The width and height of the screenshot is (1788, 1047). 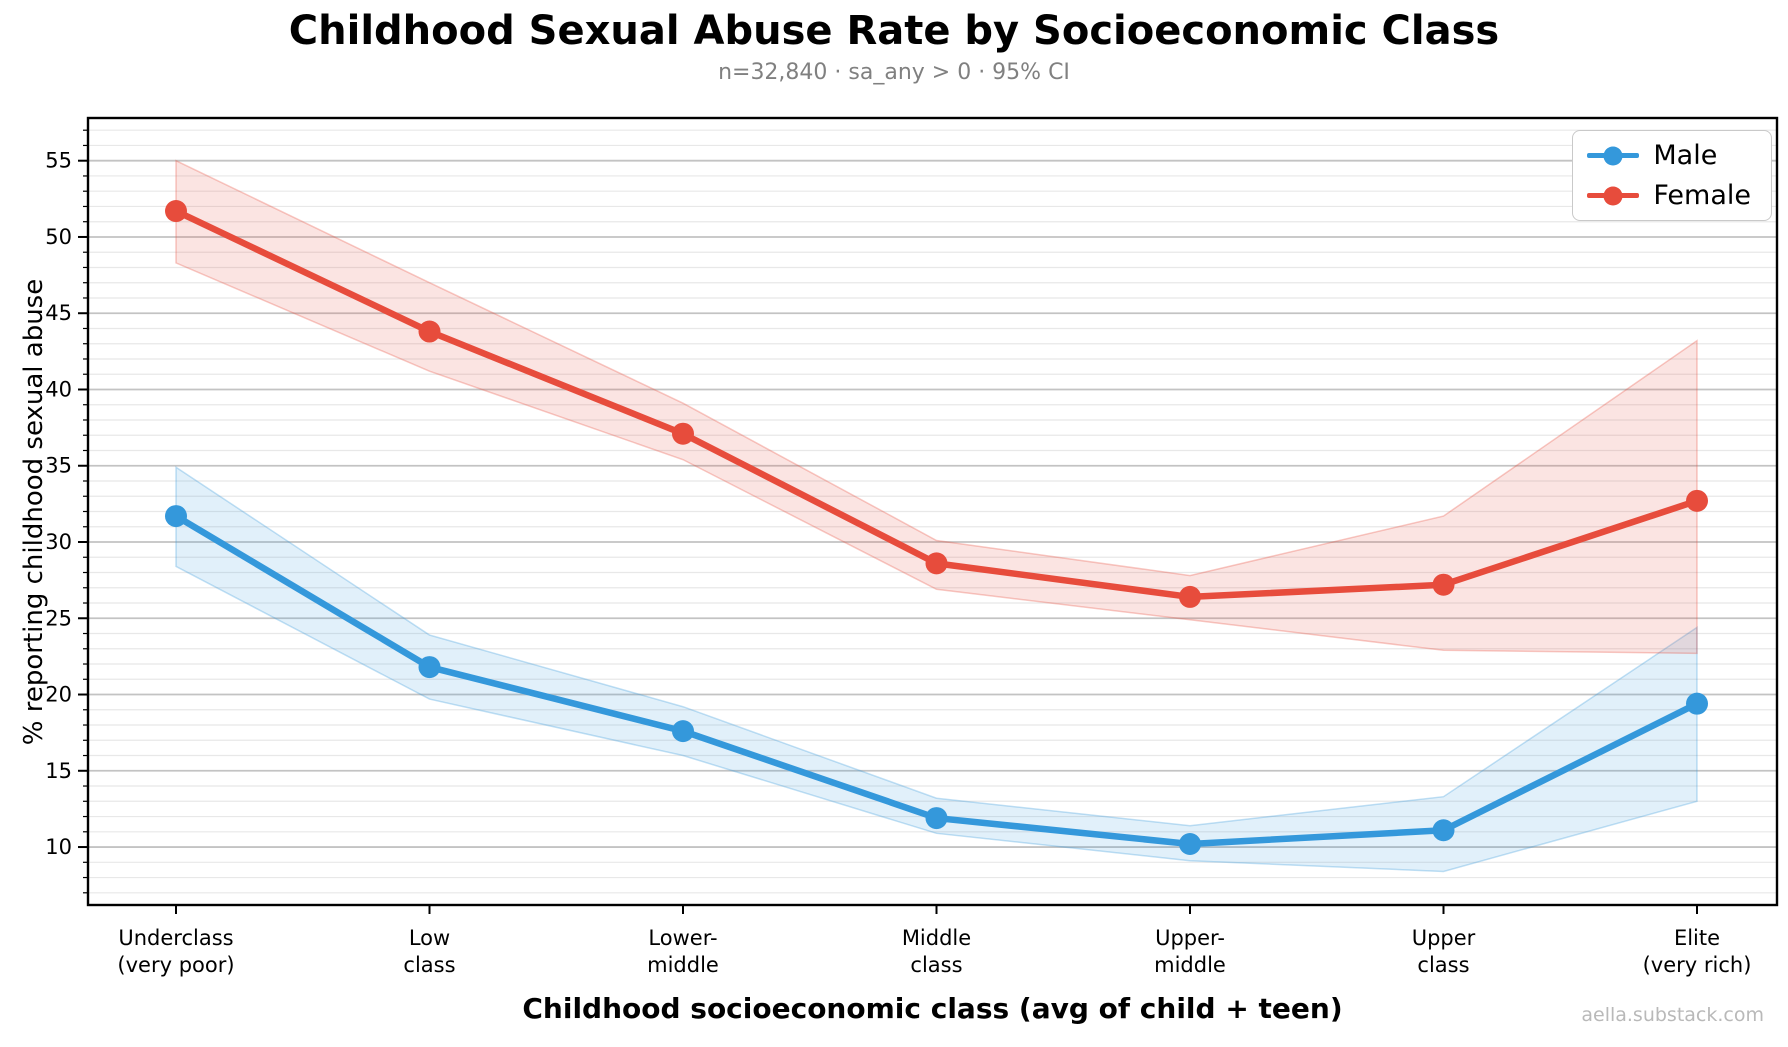 What do you see at coordinates (429, 951) in the screenshot?
I see `x-tick-label: Low class` at bounding box center [429, 951].